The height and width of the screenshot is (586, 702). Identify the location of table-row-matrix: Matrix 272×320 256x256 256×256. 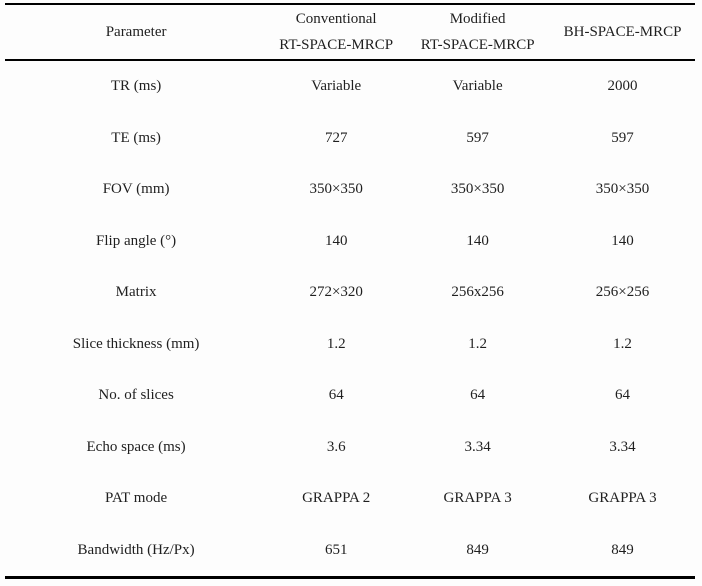
(350, 293).